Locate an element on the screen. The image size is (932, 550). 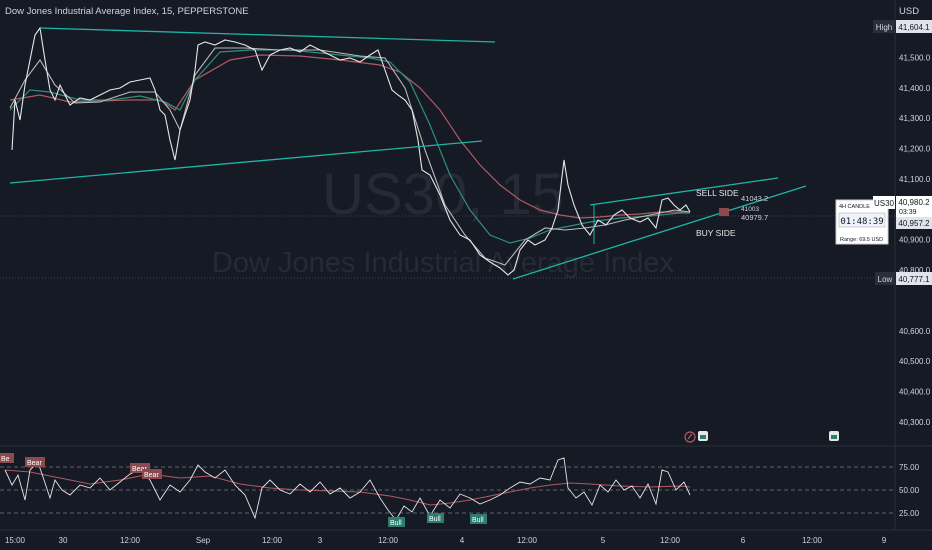
time-tick-label: 30 is located at coordinates (63, 540).